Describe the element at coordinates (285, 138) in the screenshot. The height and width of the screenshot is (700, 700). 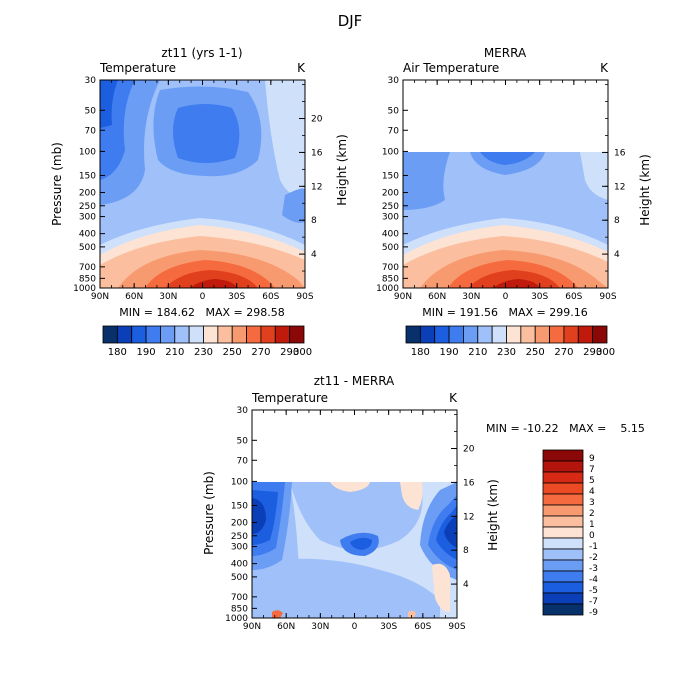
I see `field-region-pale` at that location.